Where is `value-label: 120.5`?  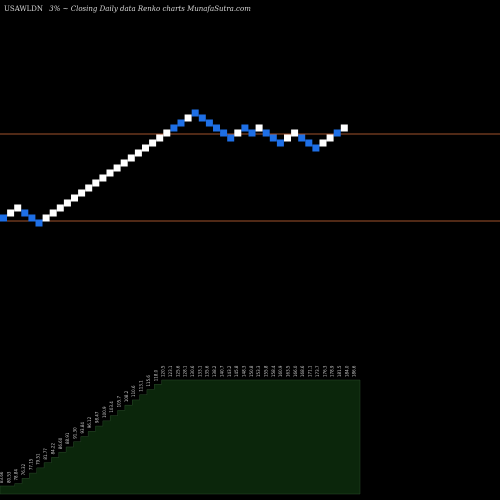 value-label: 120.5 is located at coordinates (163, 371).